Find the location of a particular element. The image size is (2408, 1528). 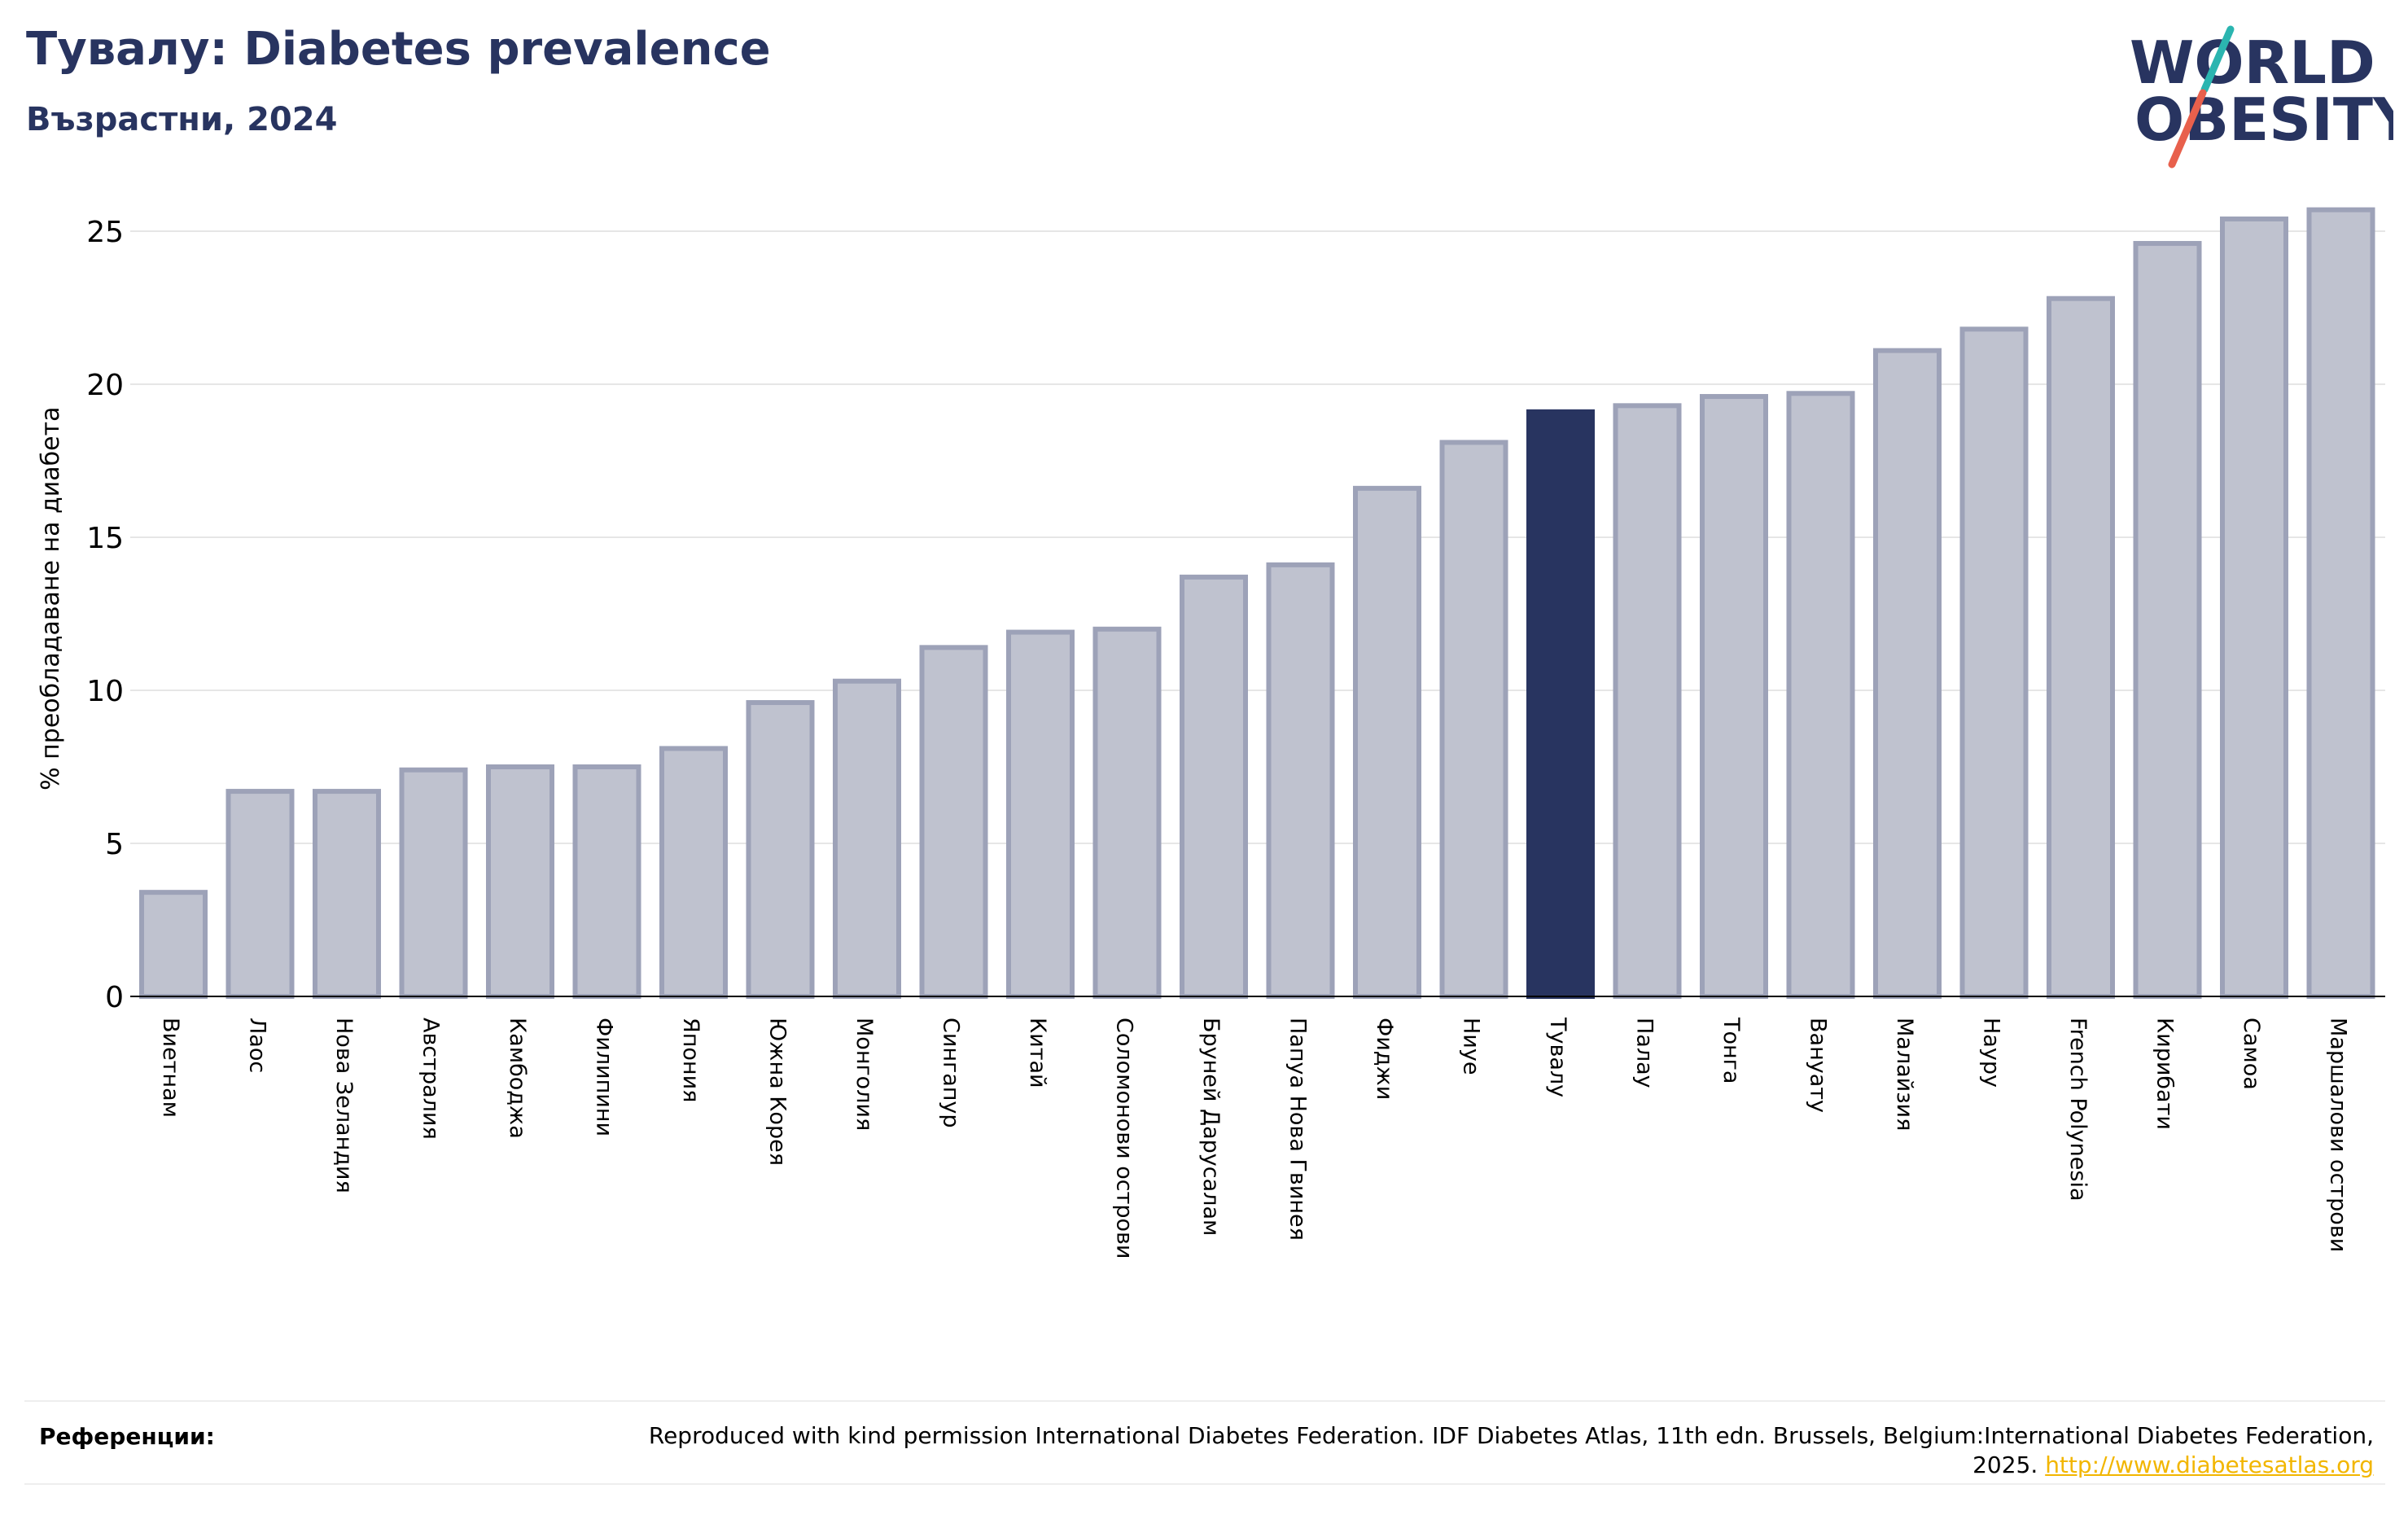

x-tick-label: Сингапур is located at coordinates (951, 1073).